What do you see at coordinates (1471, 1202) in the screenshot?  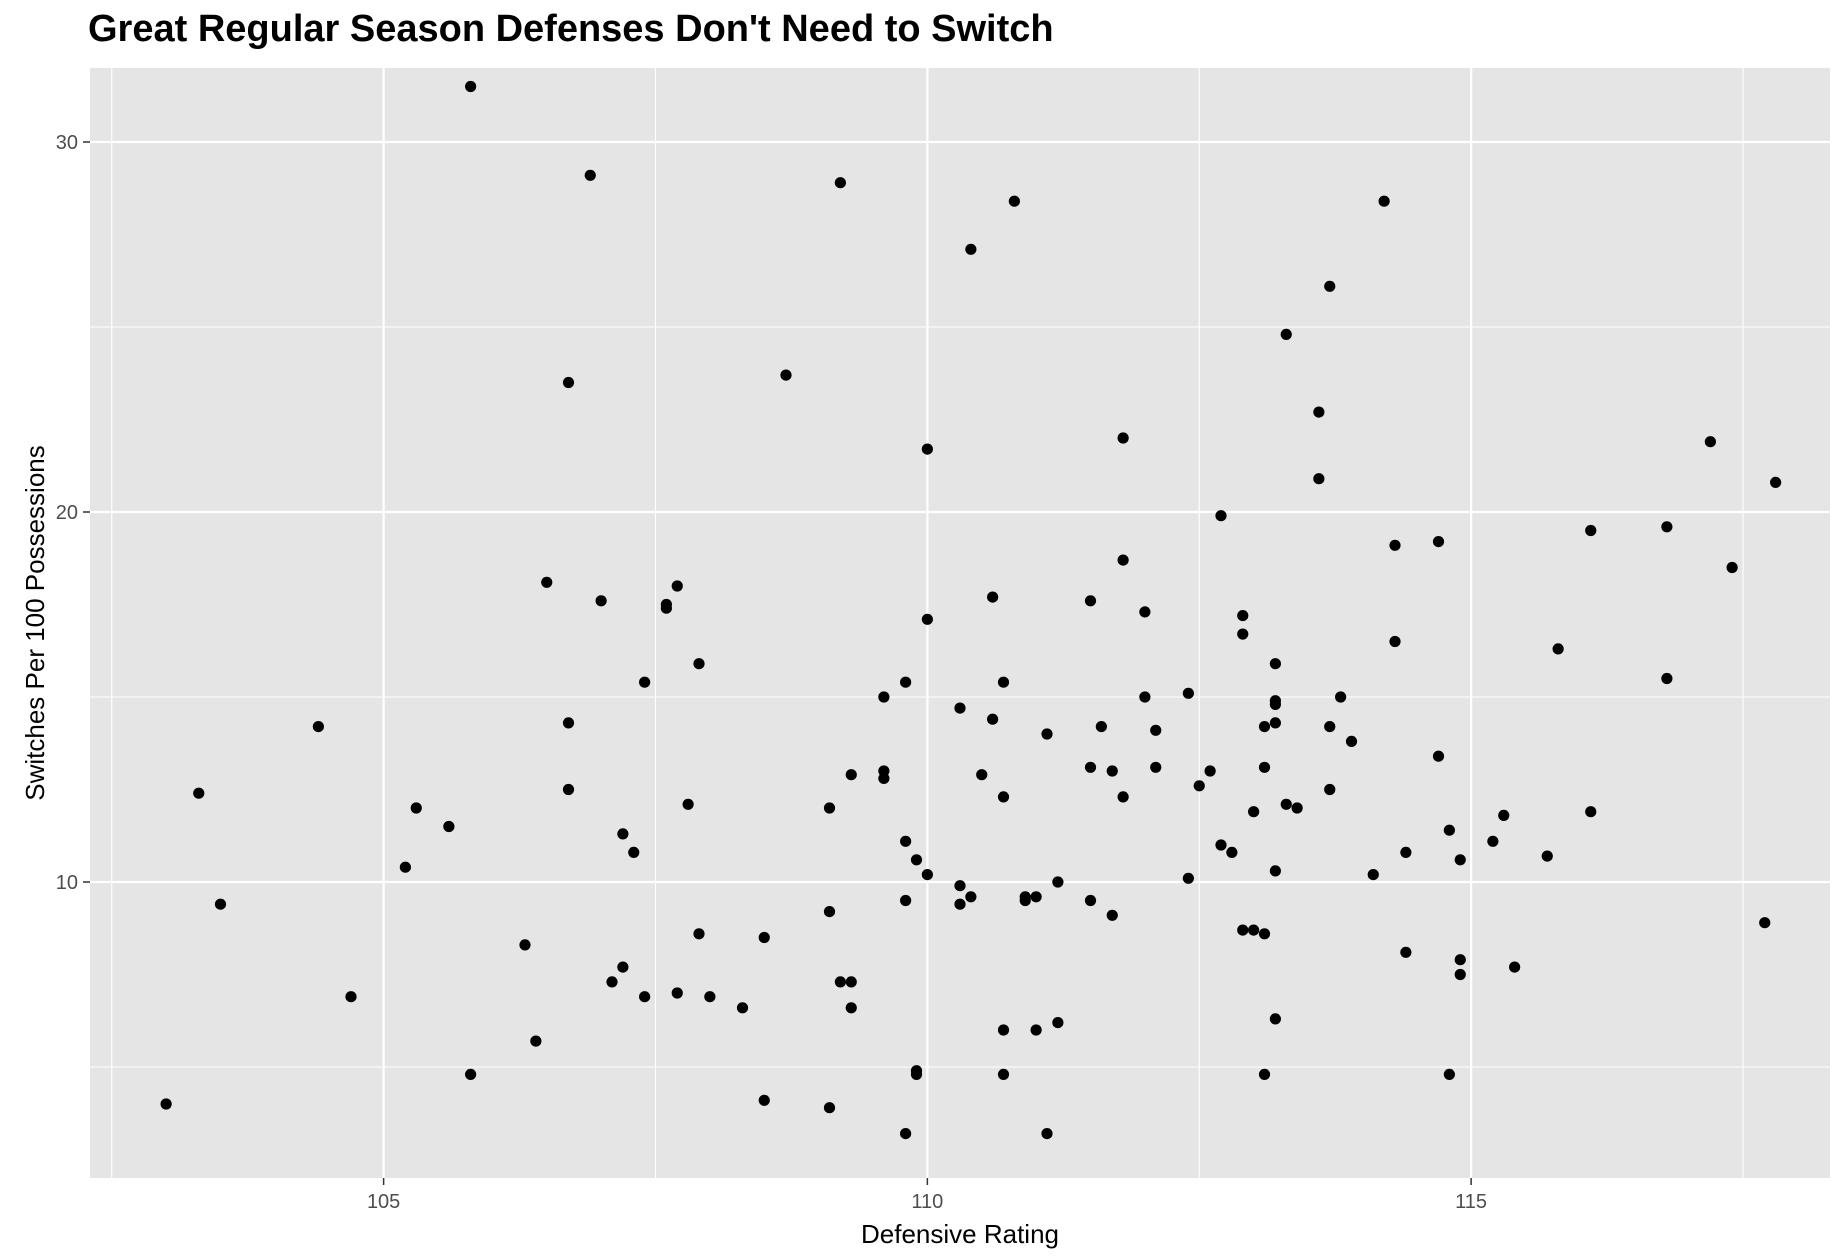 I see `x-tick-label: 115` at bounding box center [1471, 1202].